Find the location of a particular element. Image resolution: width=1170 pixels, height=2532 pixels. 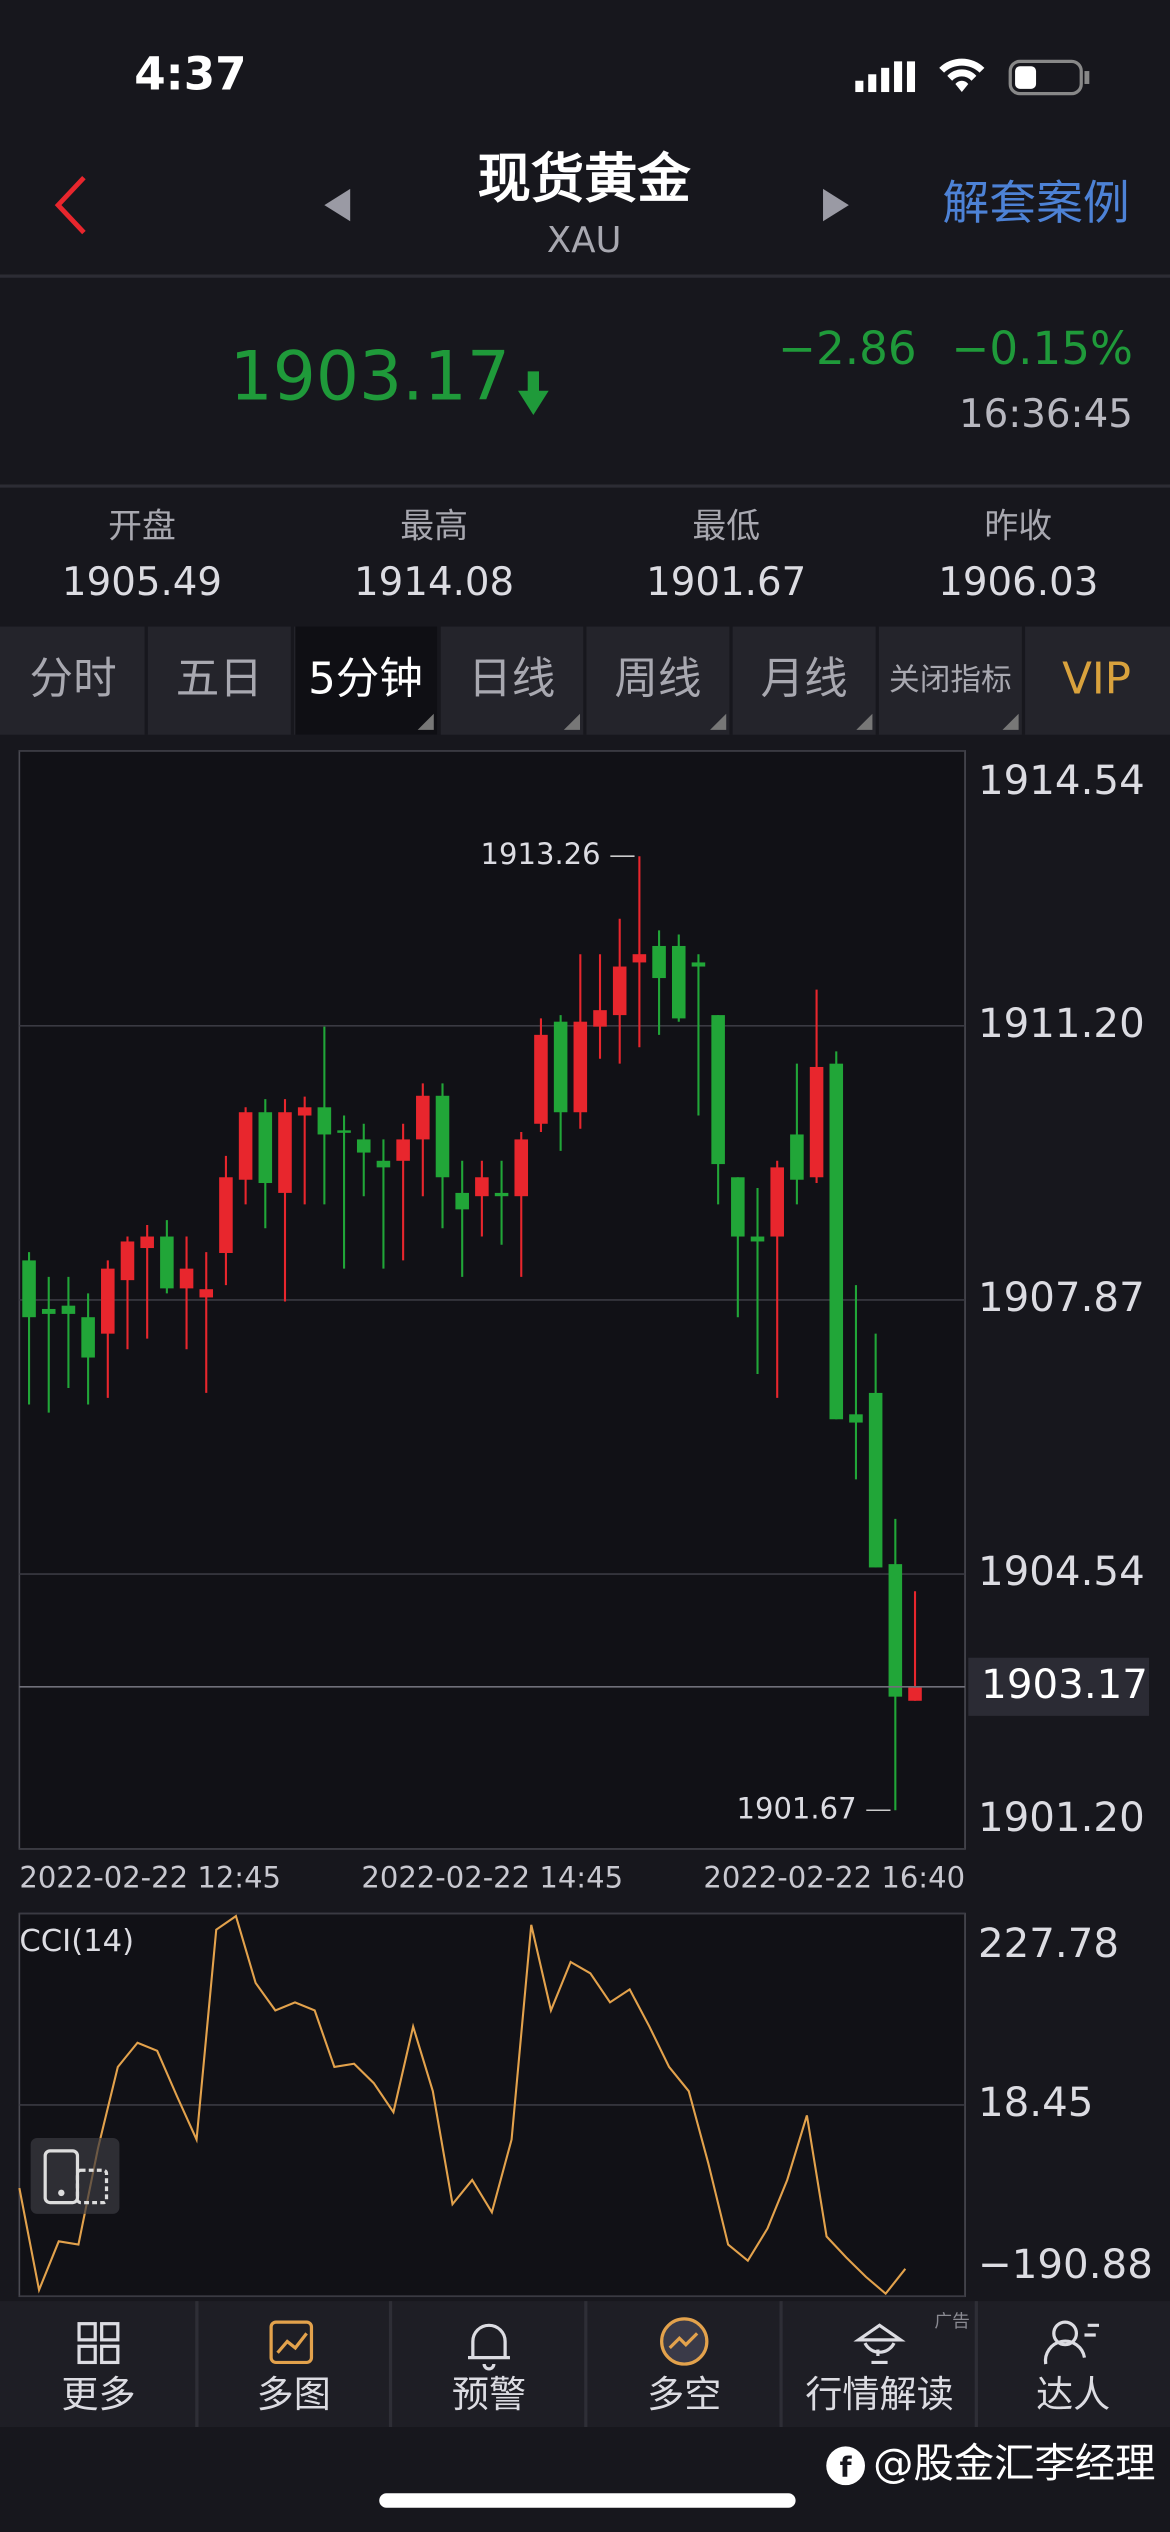

cci-title: CCI(14) is located at coordinates (76, 1941).